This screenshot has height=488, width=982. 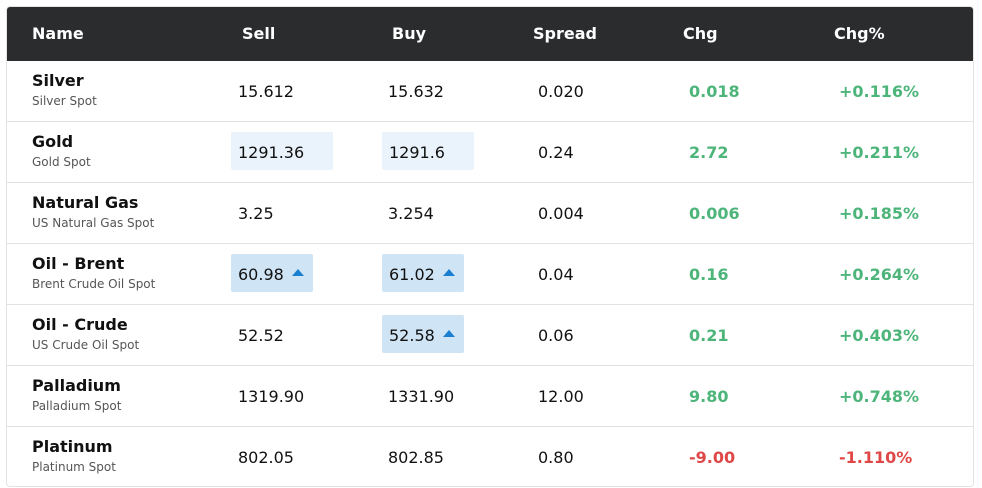 I want to click on change-value: 0.21, so click(x=709, y=335).